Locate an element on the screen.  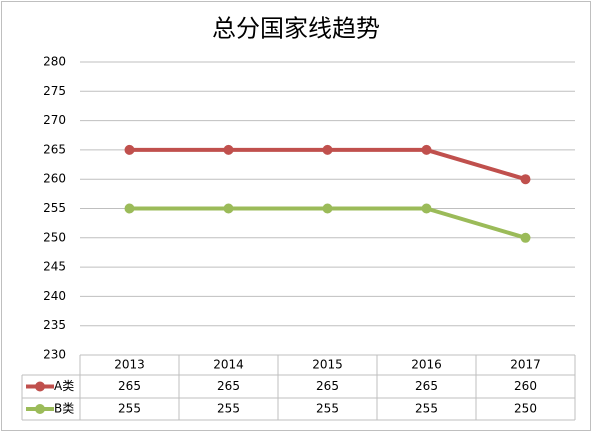
y-tick-label: 260 is located at coordinates (54, 179).